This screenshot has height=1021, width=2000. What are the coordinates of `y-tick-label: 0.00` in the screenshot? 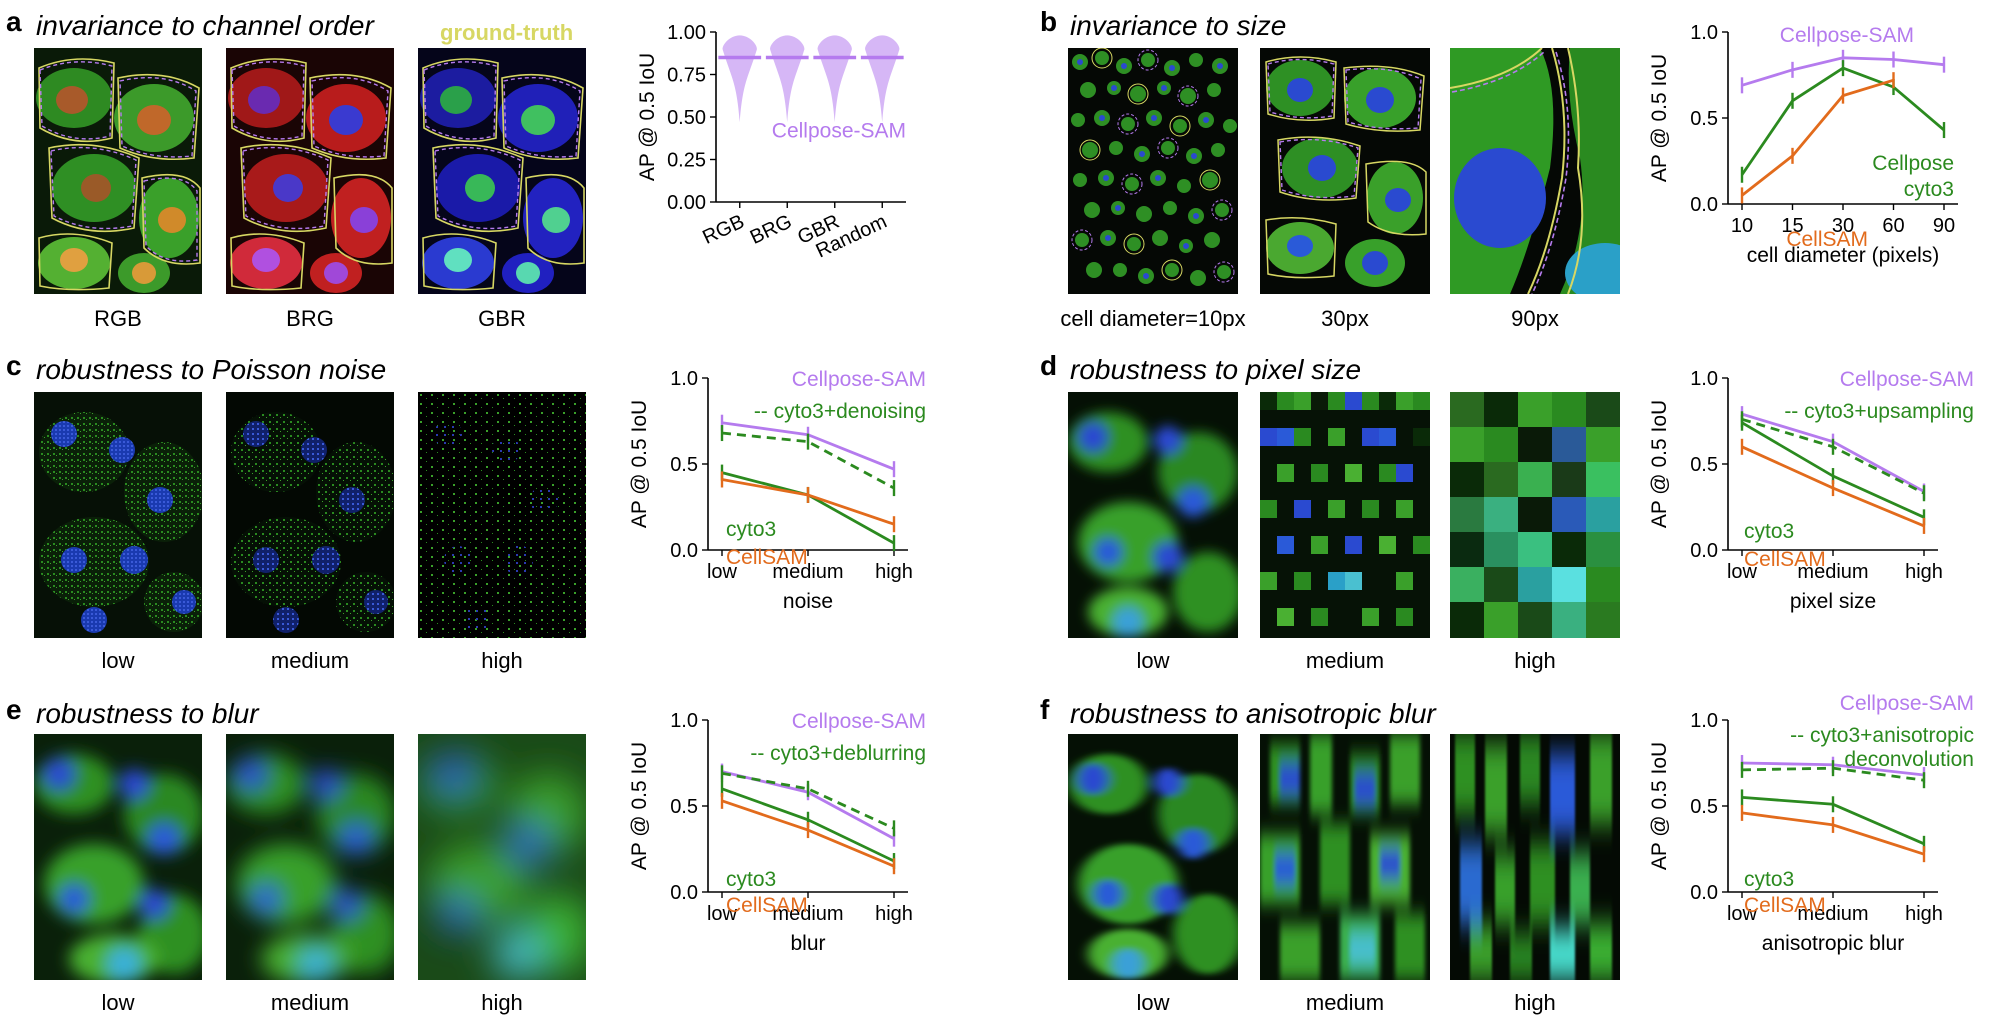 It's located at (686, 203).